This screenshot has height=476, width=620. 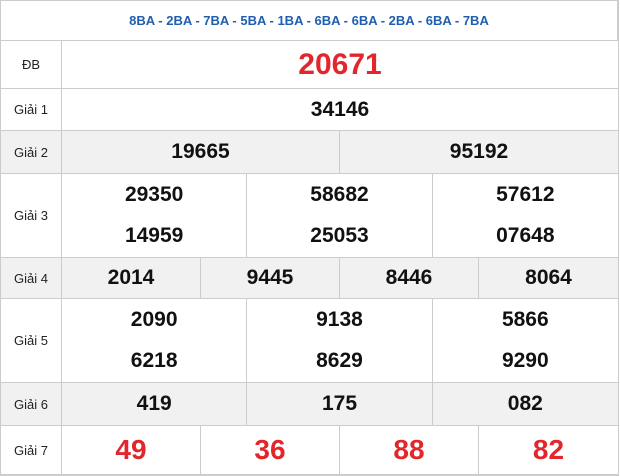 I want to click on prize-number: 9445, so click(x=270, y=277).